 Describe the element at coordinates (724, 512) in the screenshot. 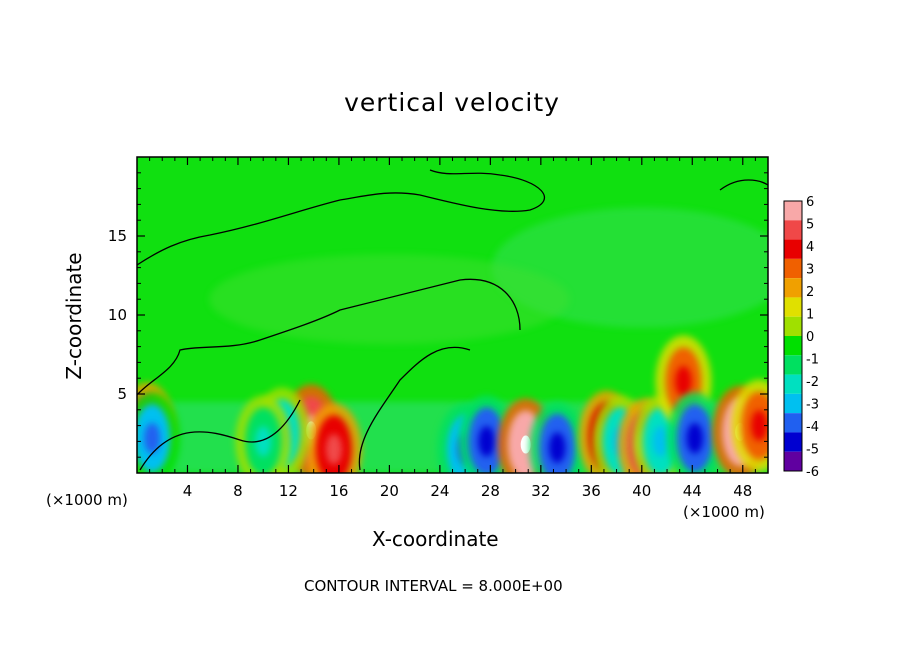

I see `x-unit-label-right: (×1000 m)` at that location.